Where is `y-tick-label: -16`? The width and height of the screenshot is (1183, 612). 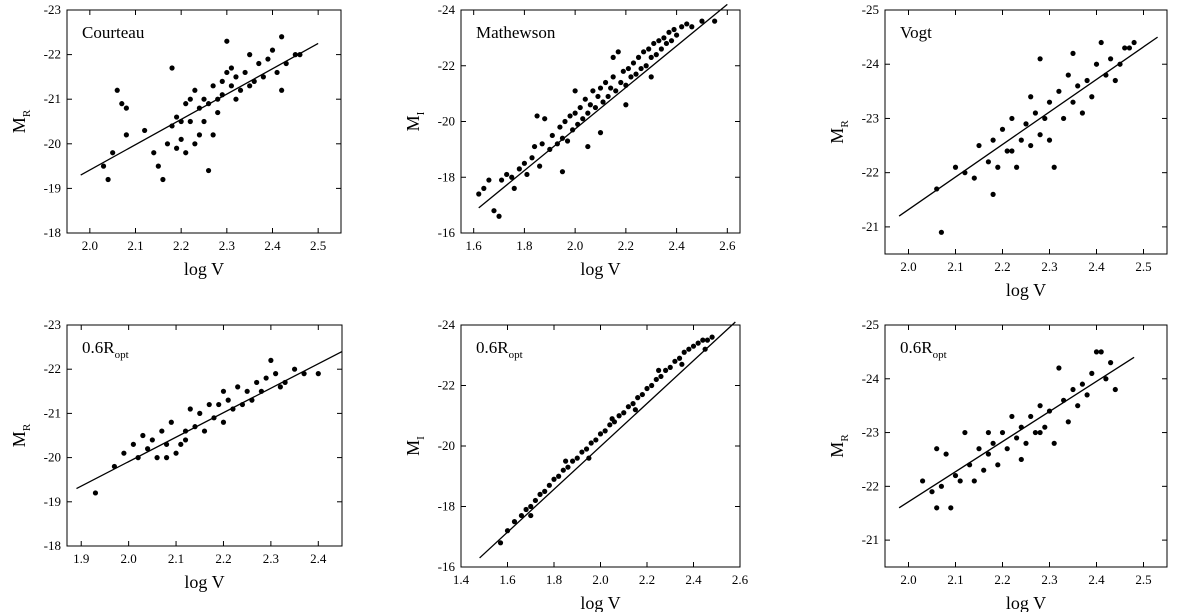
y-tick-label: -16 is located at coordinates (447, 232).